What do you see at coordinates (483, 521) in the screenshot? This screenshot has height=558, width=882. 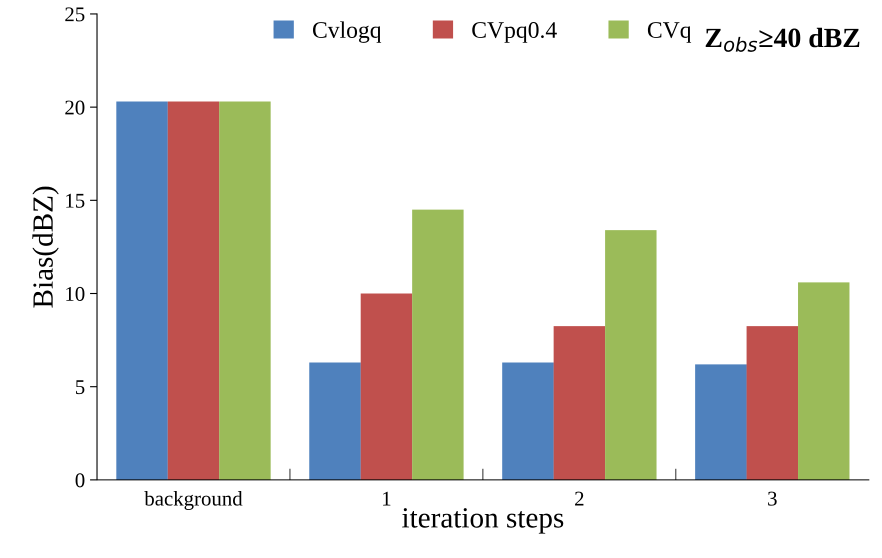 I see `x-axis-title: iteration steps` at bounding box center [483, 521].